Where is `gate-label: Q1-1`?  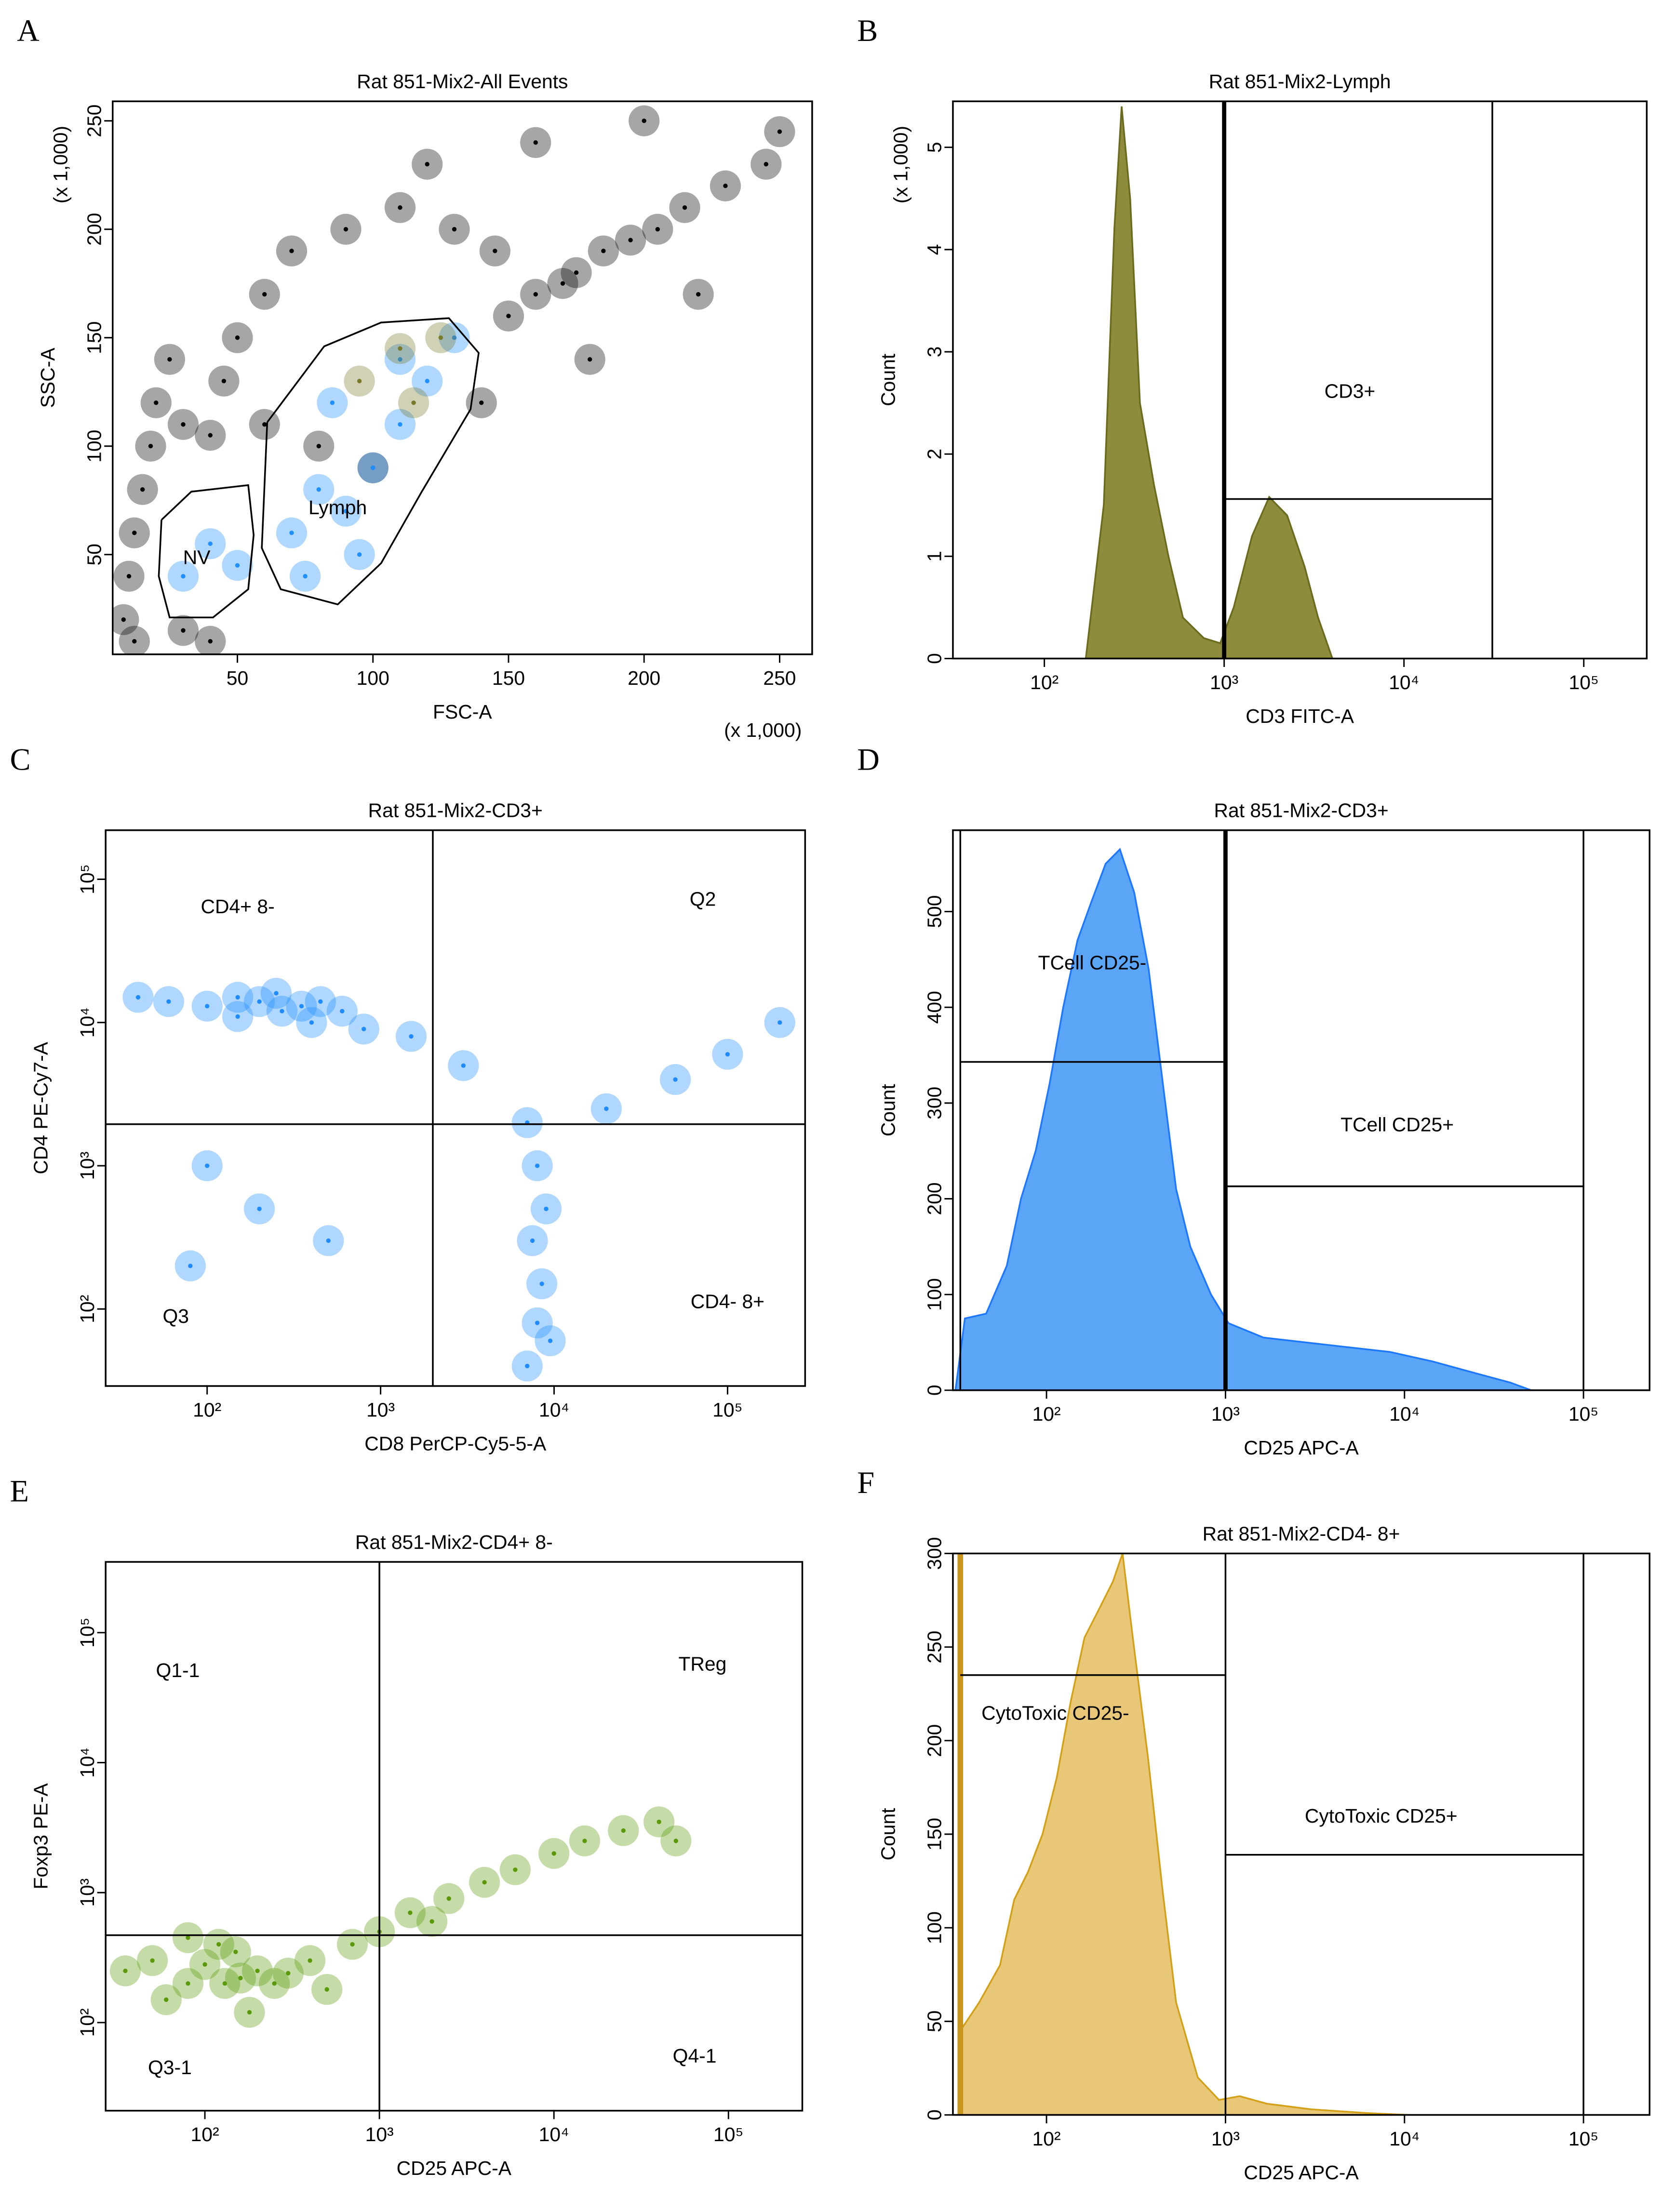 gate-label: Q1-1 is located at coordinates (178, 1670).